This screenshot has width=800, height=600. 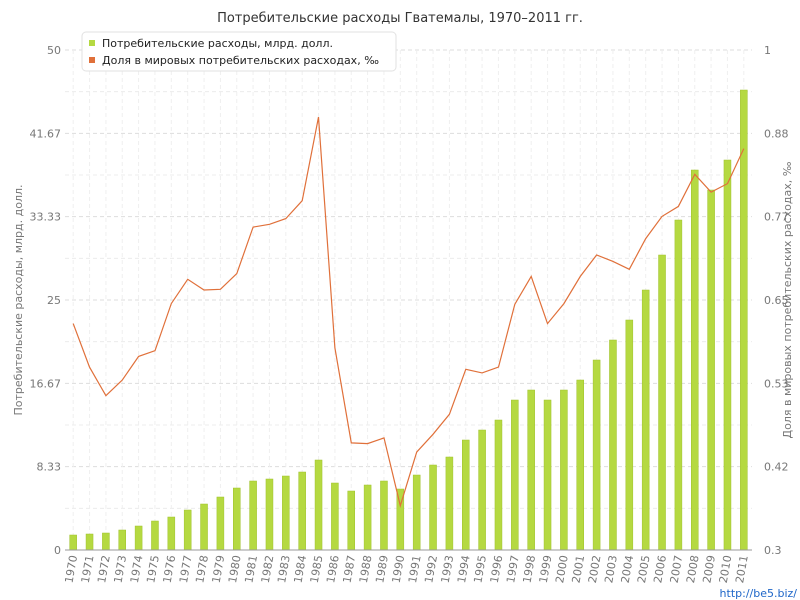 I want to click on y-left-tick-labels: 0 8.33 16.67 25 33.33 41.67 50, so click(x=46, y=300).